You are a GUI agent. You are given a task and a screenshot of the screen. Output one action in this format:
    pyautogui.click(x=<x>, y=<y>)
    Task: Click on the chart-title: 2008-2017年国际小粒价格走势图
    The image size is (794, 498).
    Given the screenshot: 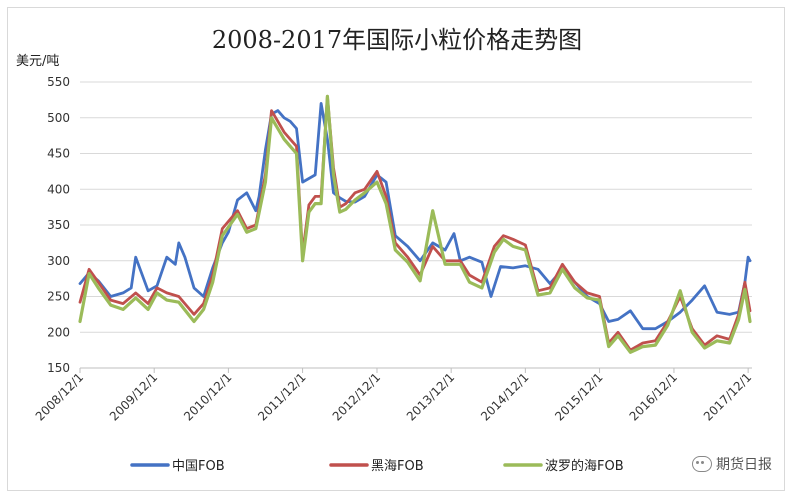 What is the action you would take?
    pyautogui.click(x=397, y=40)
    